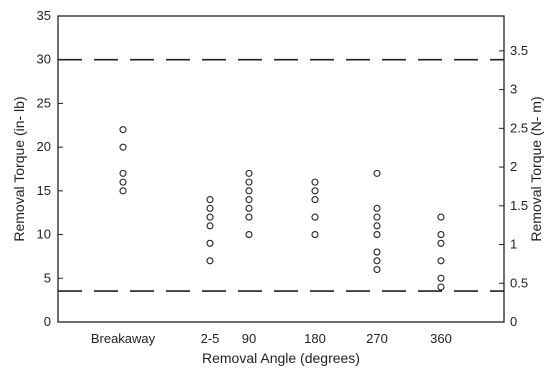  What do you see at coordinates (249, 338) in the screenshot?
I see `x-tick-label: 90` at bounding box center [249, 338].